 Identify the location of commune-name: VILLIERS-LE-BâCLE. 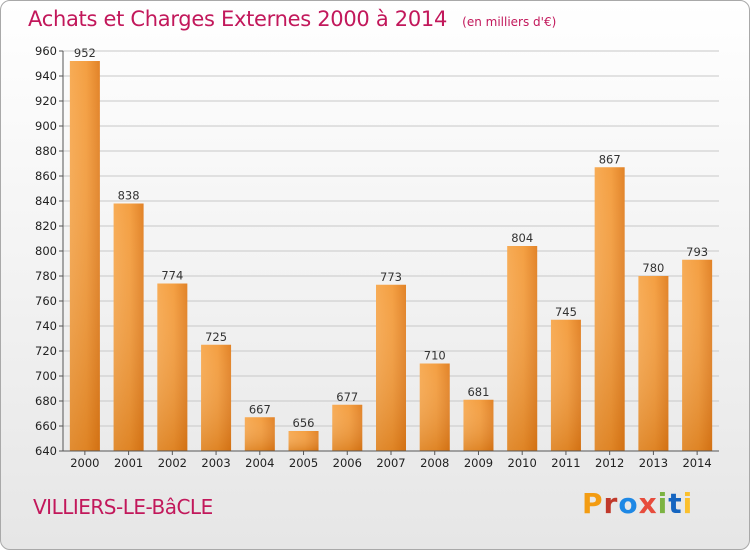
(123, 507).